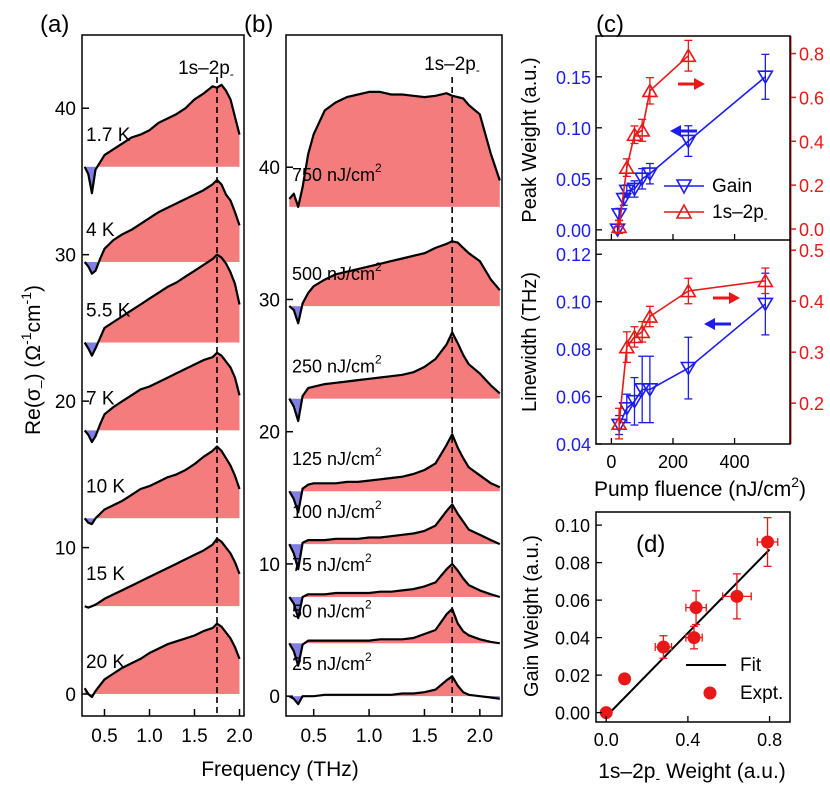 Image resolution: width=830 pixels, height=793 pixels. I want to click on y-tick-label-right: 0.0, so click(811, 230).